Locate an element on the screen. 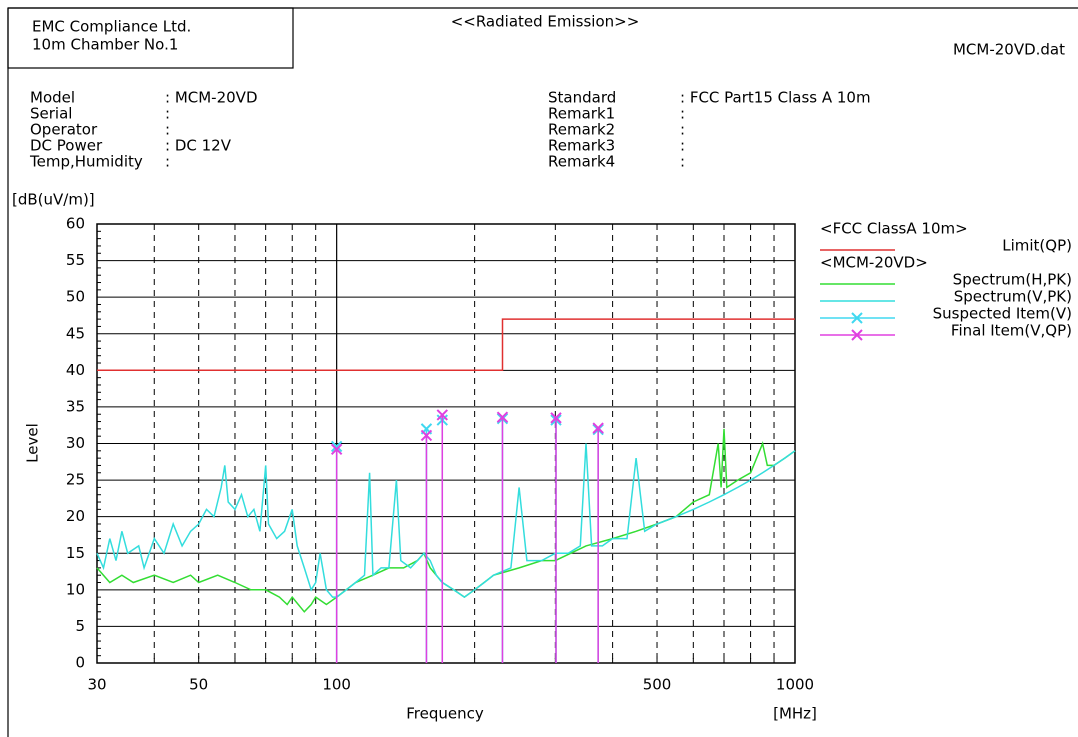 Image resolution: width=1078 pixels, height=737 pixels. x-tick-label: 50 is located at coordinates (198, 685).